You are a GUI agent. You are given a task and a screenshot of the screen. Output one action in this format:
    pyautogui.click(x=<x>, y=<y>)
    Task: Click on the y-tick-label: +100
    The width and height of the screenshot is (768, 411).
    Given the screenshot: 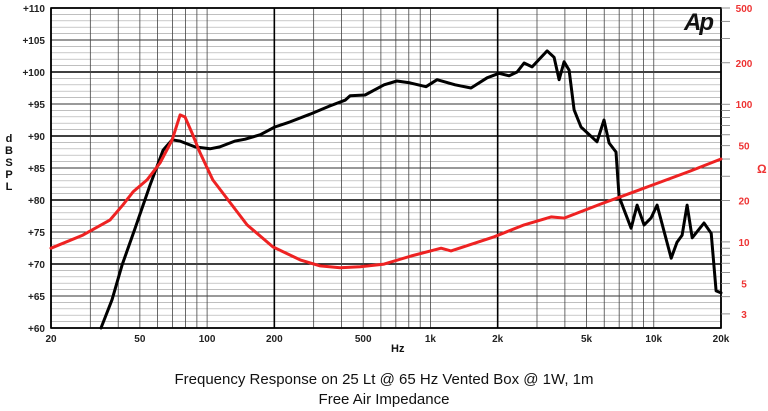 What is the action you would take?
    pyautogui.click(x=33, y=73)
    